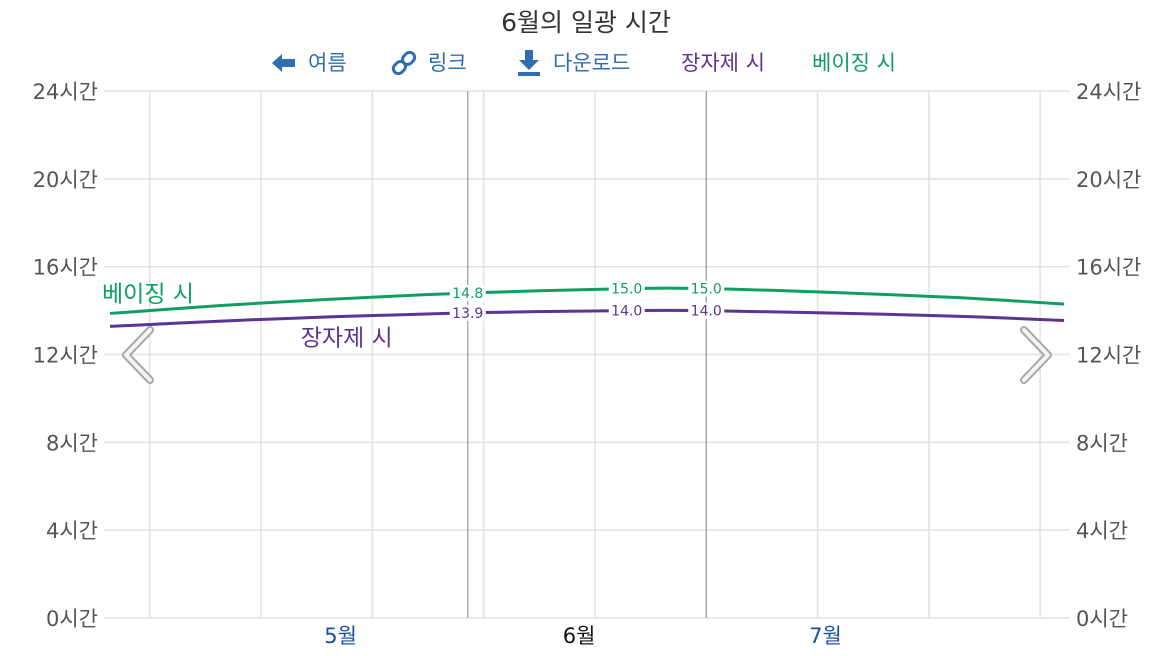  I want to click on y-tick-label-left: 12시간, so click(65, 356).